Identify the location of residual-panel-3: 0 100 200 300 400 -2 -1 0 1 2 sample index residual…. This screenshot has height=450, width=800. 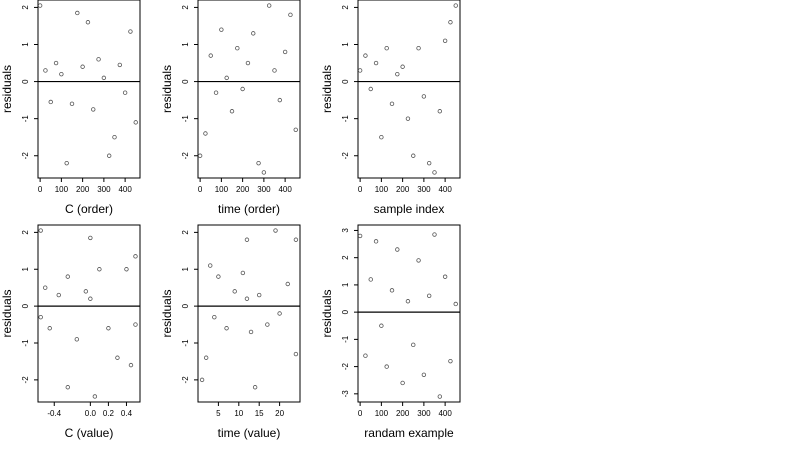
(390, 108).